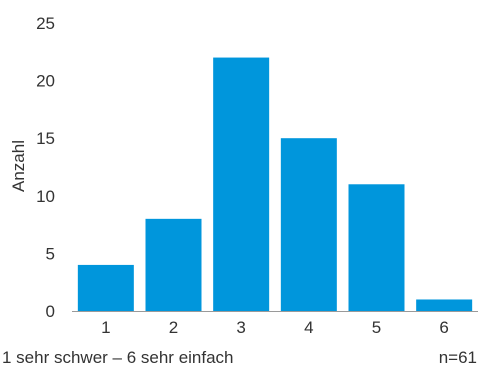 The image size is (479, 374). I want to click on x-tick-label: 3, so click(240, 327).